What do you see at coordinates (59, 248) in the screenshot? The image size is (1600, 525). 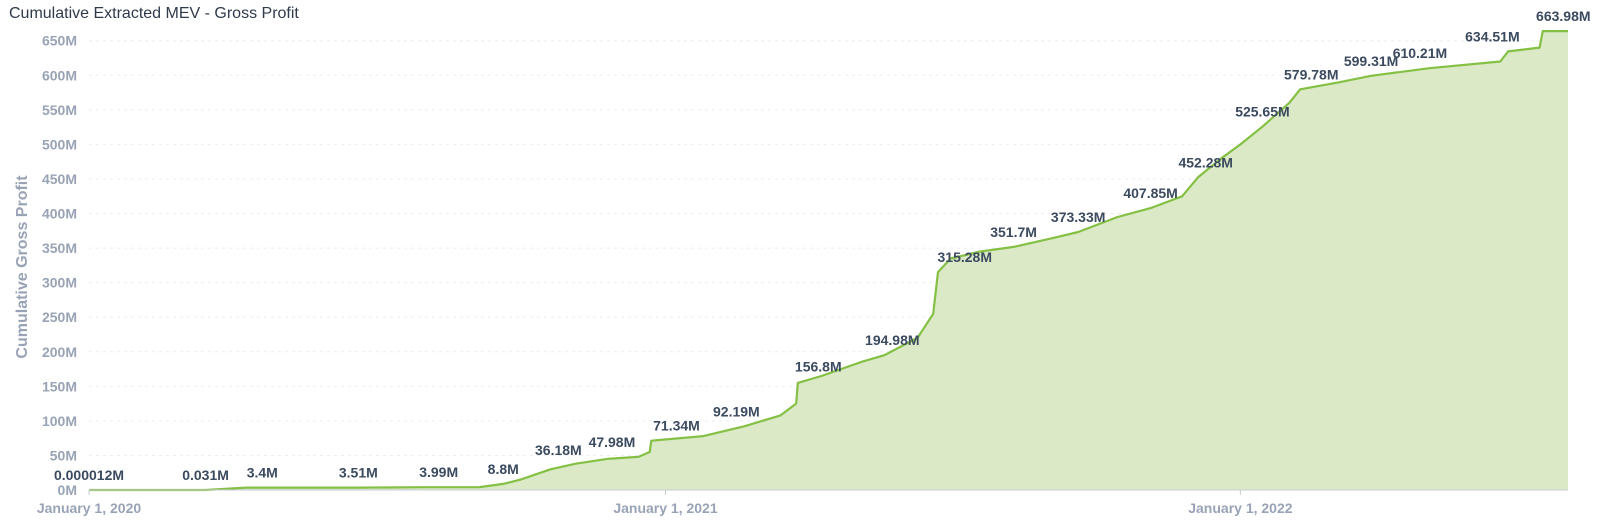 I see `y-tick-label: 350M` at bounding box center [59, 248].